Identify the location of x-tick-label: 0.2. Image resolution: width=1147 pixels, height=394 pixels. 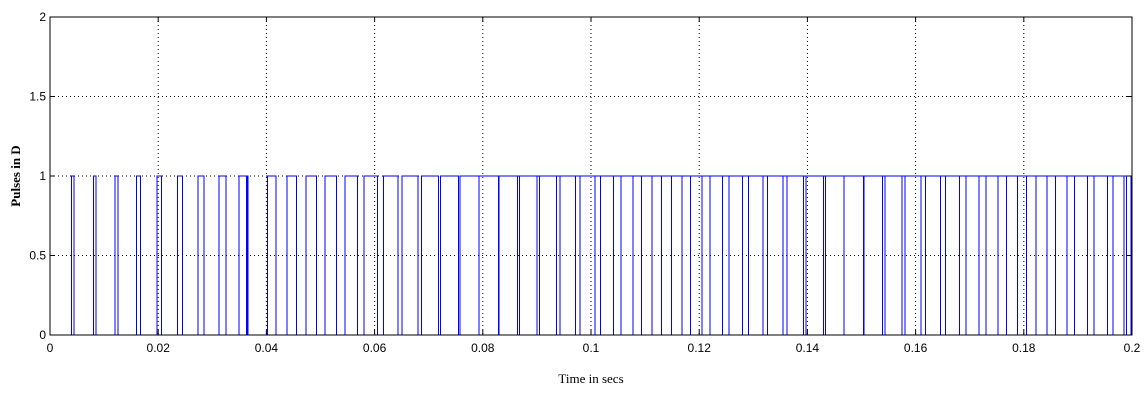
(1132, 348).